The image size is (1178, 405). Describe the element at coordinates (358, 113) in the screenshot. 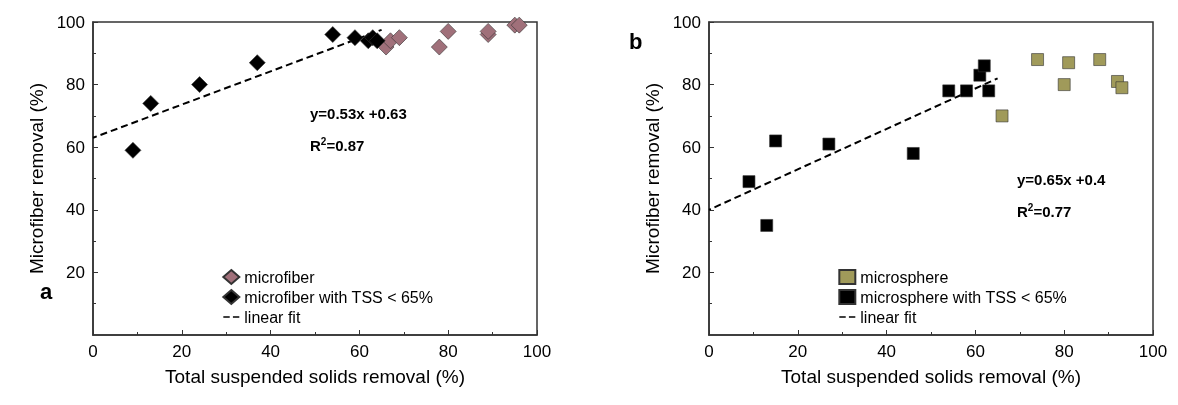

I see `annotation: y=0.53x +0.63` at that location.